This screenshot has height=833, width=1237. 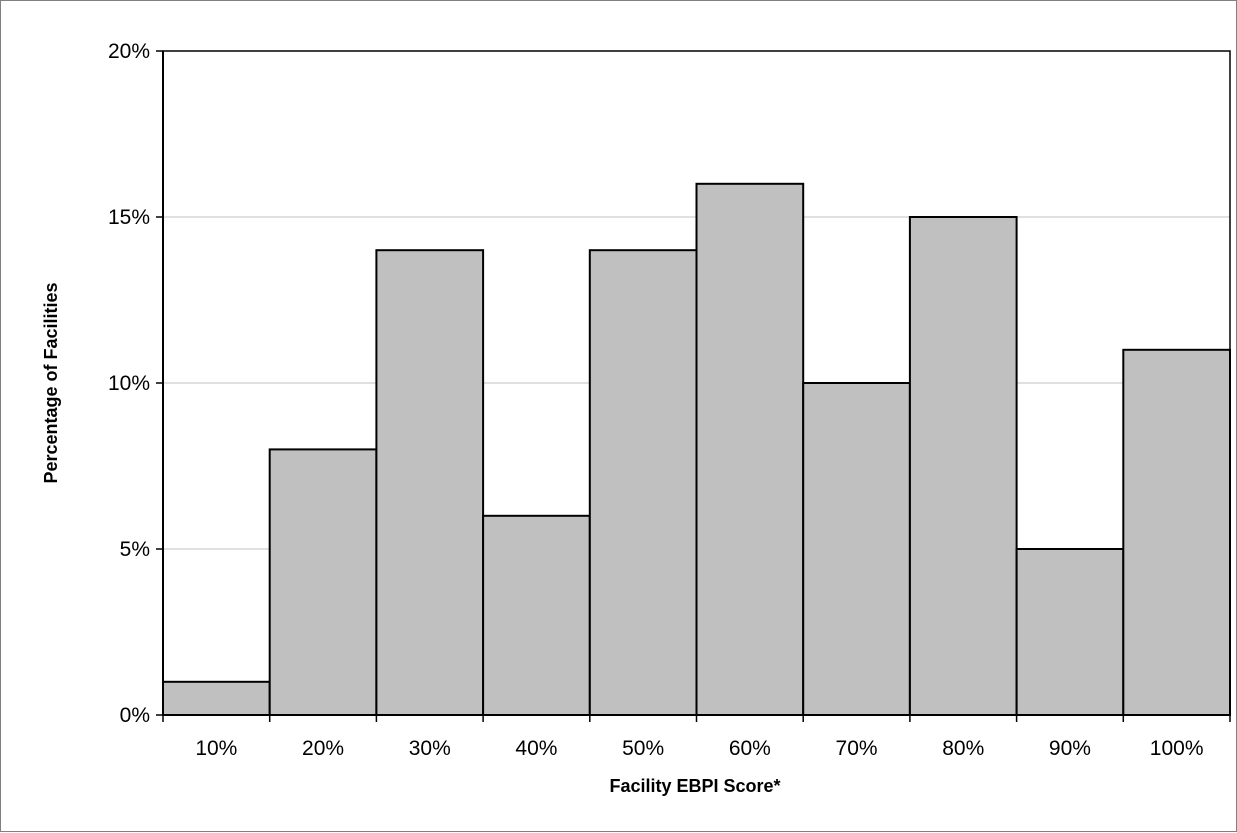 What do you see at coordinates (643, 482) in the screenshot?
I see `bar-50pct` at bounding box center [643, 482].